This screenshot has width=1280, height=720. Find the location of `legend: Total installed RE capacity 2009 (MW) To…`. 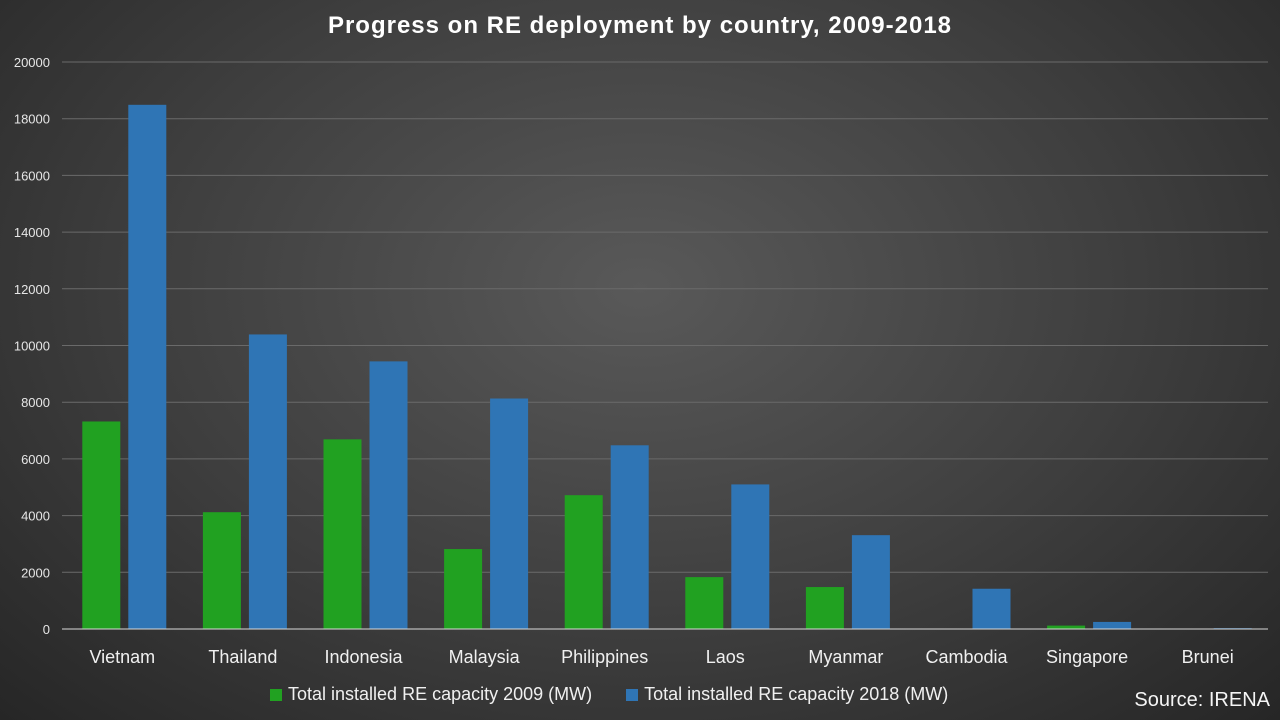

legend: Total installed RE capacity 2009 (MW) To… is located at coordinates (609, 694).